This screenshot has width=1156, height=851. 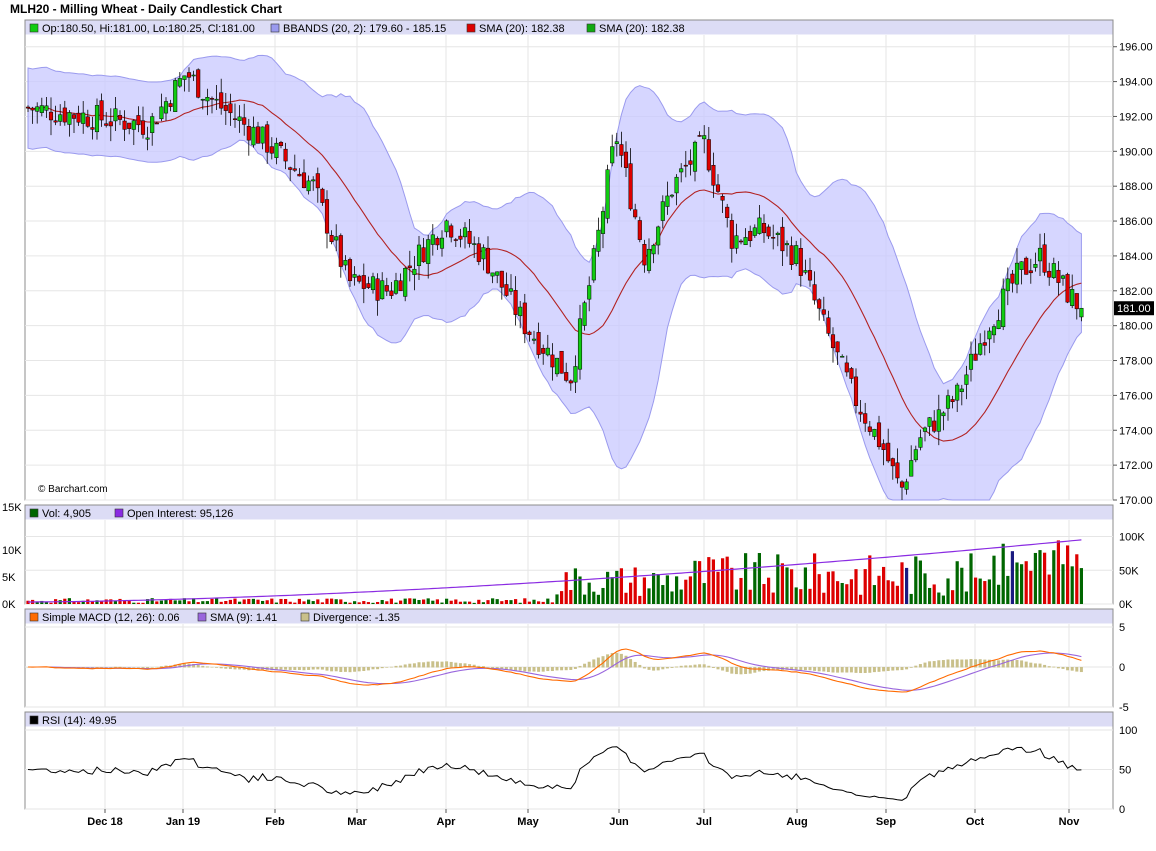 What do you see at coordinates (471, 28) in the screenshot?
I see `legend-swatch` at bounding box center [471, 28].